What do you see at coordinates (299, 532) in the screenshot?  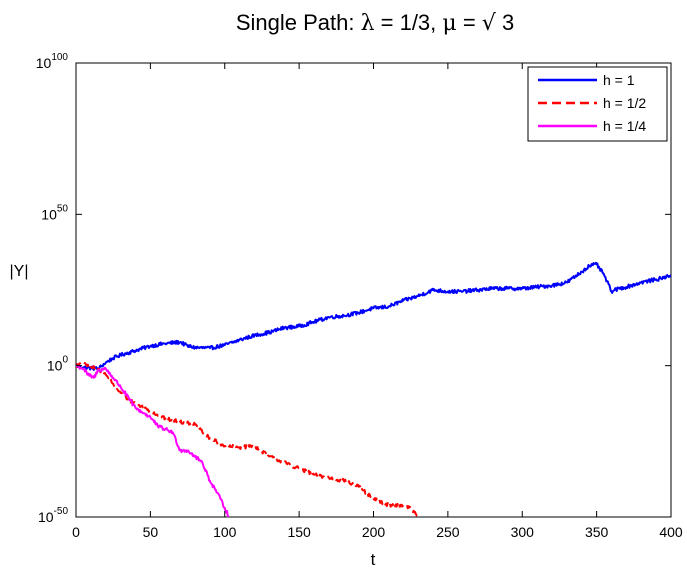 I see `x-tick-label: 150` at bounding box center [299, 532].